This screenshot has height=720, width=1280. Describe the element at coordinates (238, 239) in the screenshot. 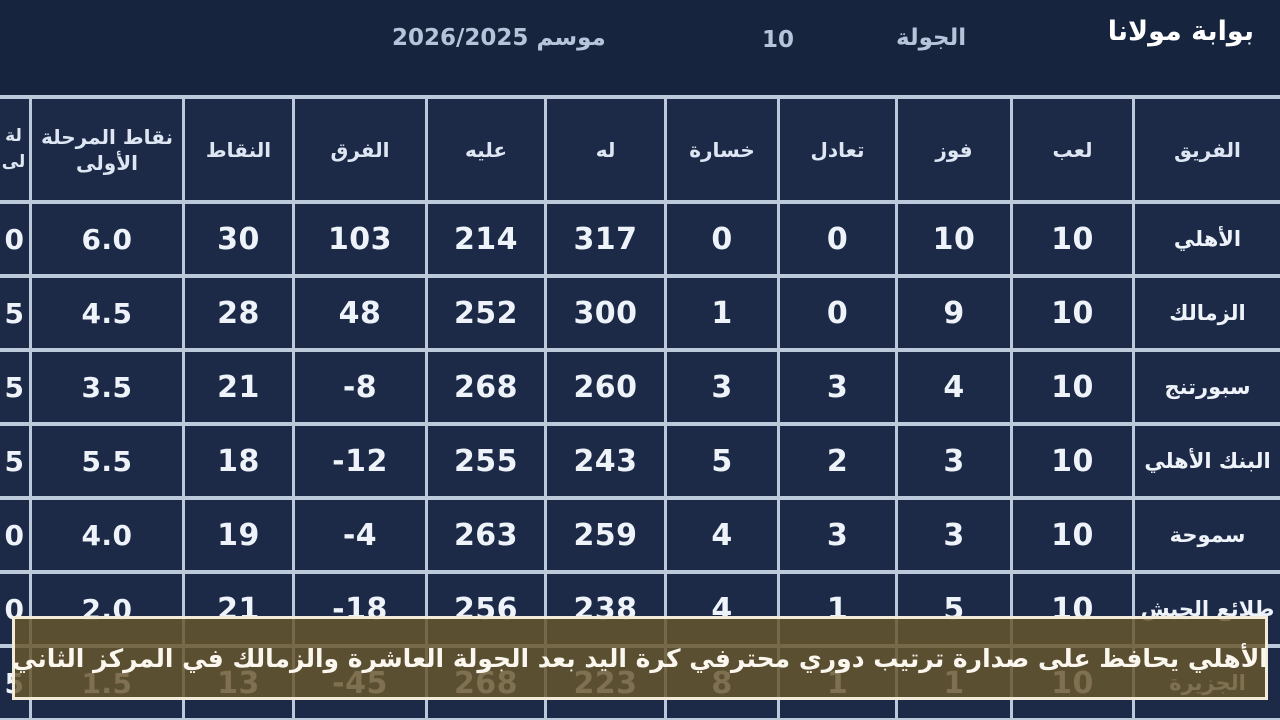

I see `cell-points-row1: 30` at that location.